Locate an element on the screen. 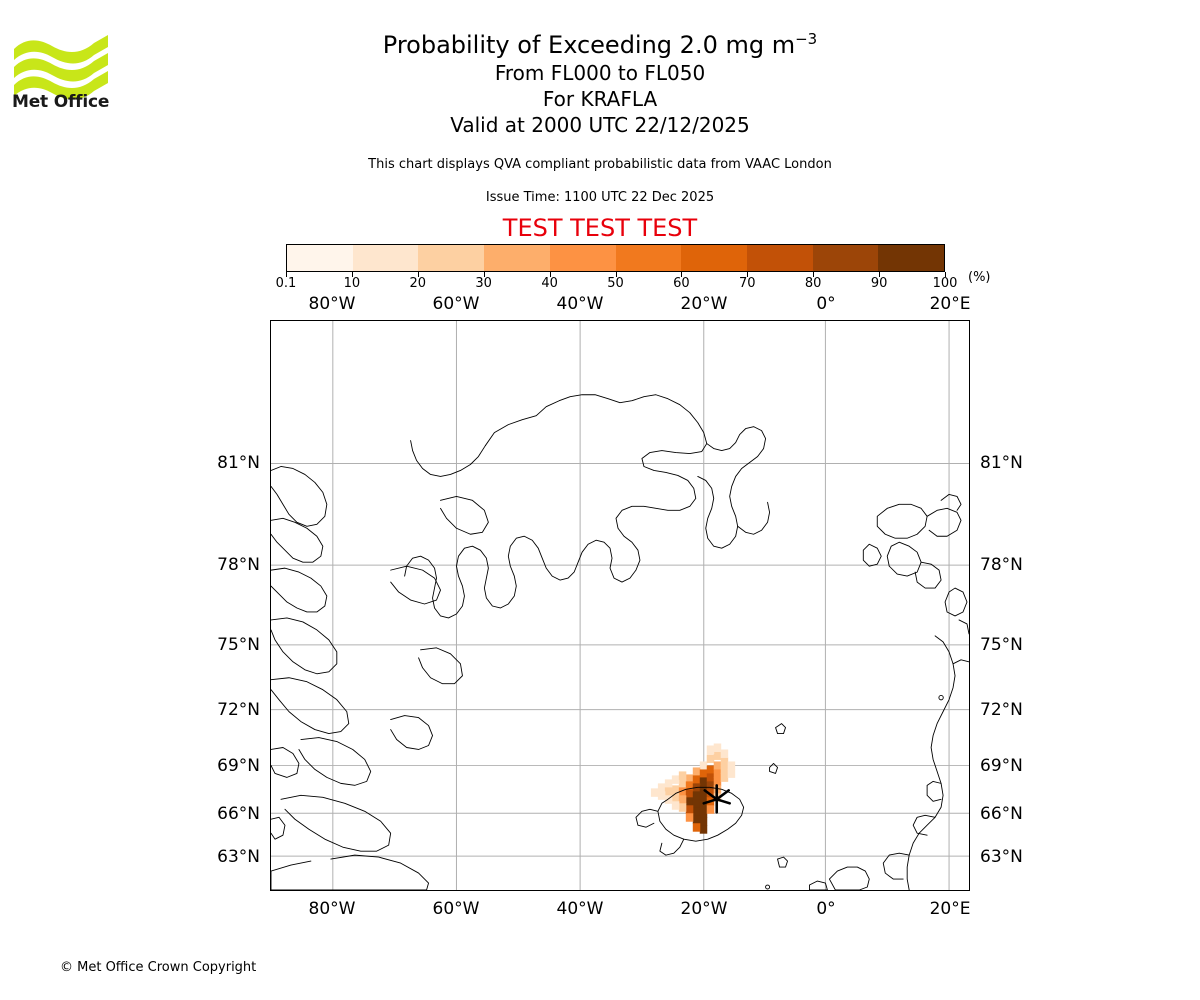 The width and height of the screenshot is (1200, 1000). met-office-wordmark: Met Office is located at coordinates (61, 102).